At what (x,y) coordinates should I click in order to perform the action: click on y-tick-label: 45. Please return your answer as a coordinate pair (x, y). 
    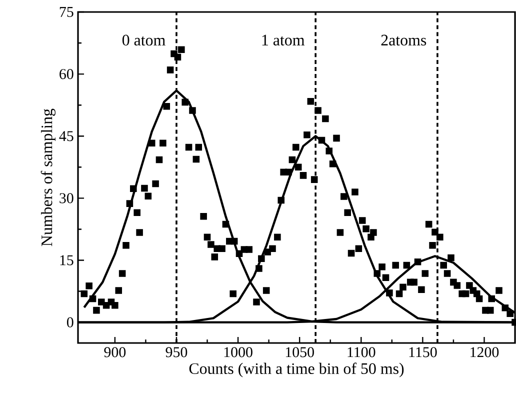
    Looking at the image, I should click on (66, 136).